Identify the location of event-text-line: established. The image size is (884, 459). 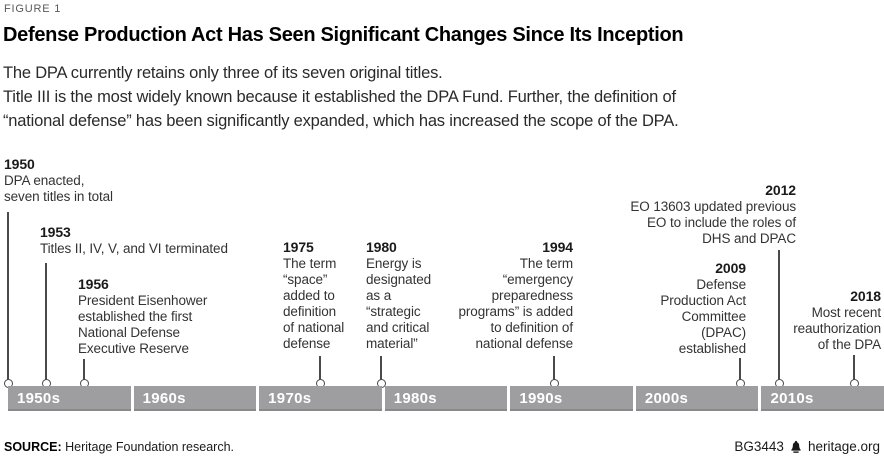
(712, 348).